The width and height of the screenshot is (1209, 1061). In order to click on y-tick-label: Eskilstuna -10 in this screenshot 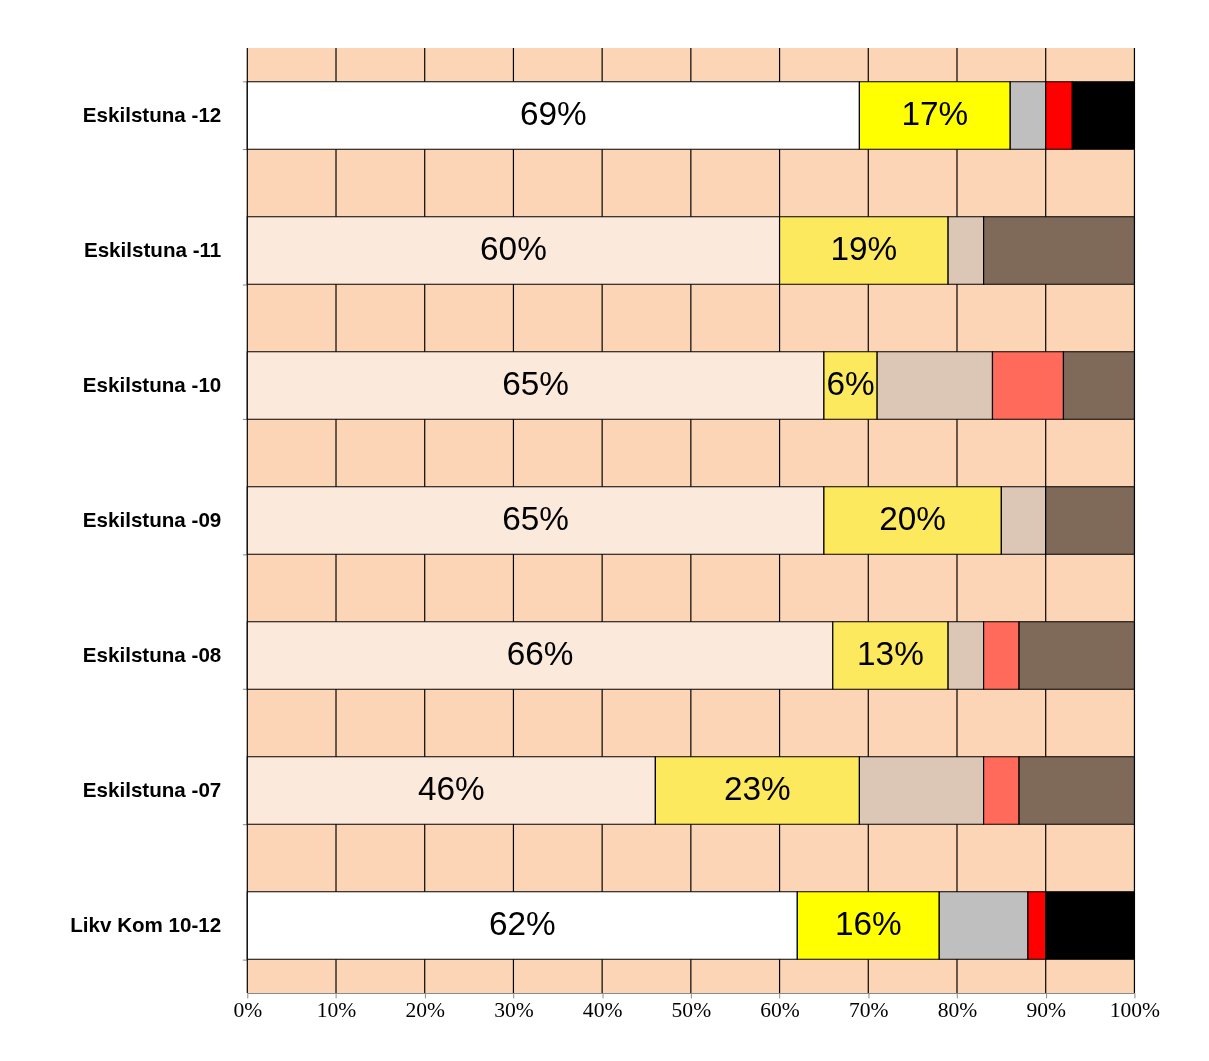, I will do `click(152, 384)`.